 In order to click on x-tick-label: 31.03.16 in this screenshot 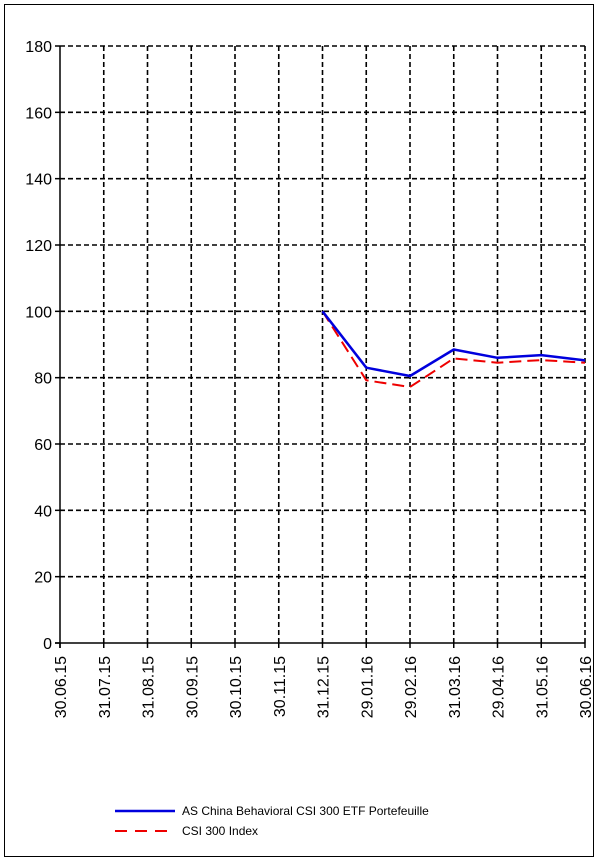, I will do `click(455, 687)`.